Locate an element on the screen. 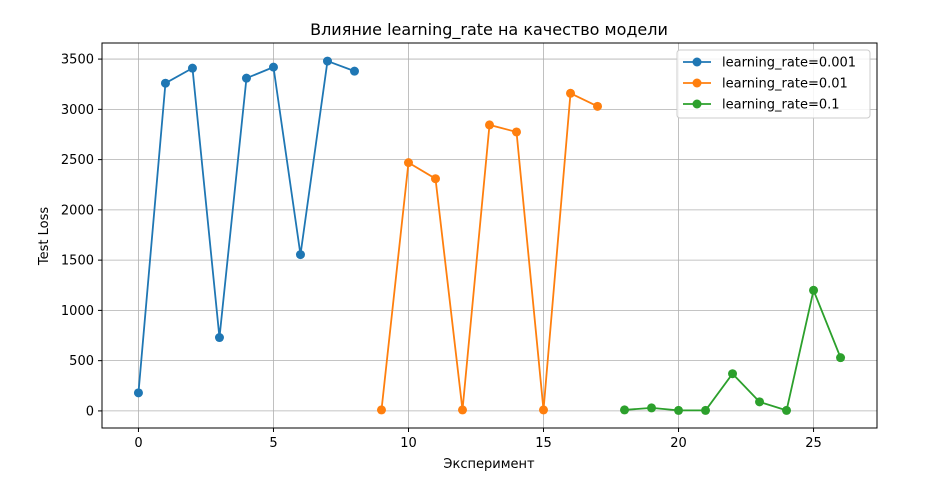  x-tick-label: 25 is located at coordinates (813, 443).